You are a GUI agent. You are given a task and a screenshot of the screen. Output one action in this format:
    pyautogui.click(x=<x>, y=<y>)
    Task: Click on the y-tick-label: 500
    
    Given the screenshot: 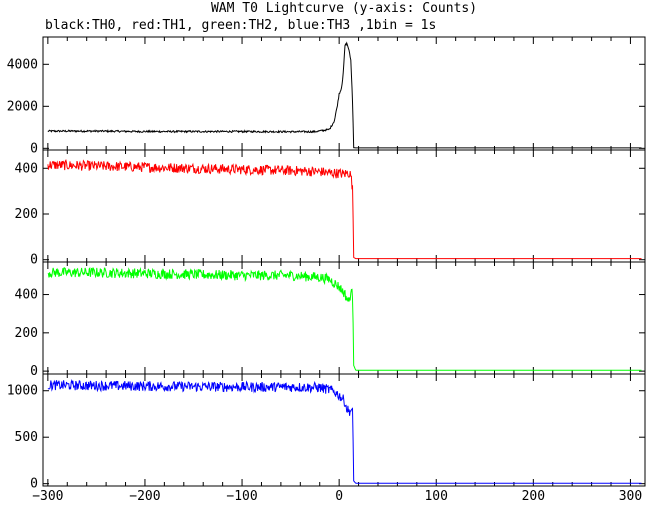 What is the action you would take?
    pyautogui.click(x=26, y=437)
    